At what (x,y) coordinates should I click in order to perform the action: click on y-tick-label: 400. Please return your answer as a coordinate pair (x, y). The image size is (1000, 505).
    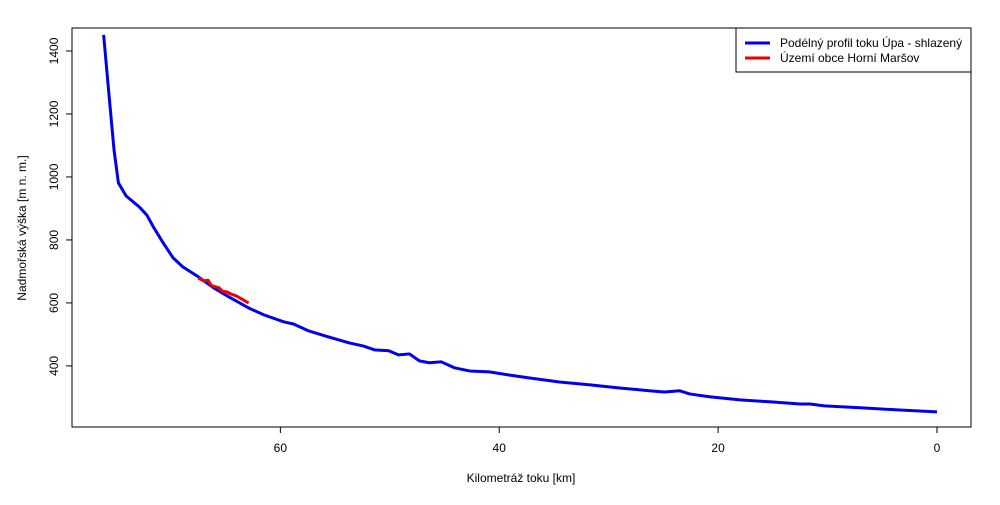
    Looking at the image, I should click on (54, 366).